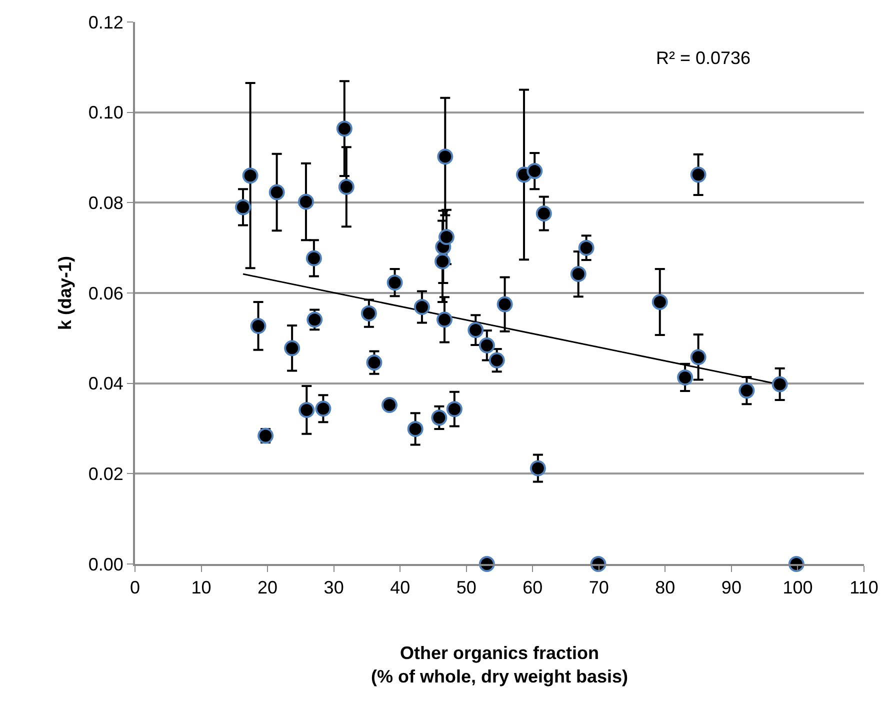  Describe the element at coordinates (499, 665) in the screenshot. I see `x-axis-title: Other organics fraction (% of whole, dry weight basis)` at that location.